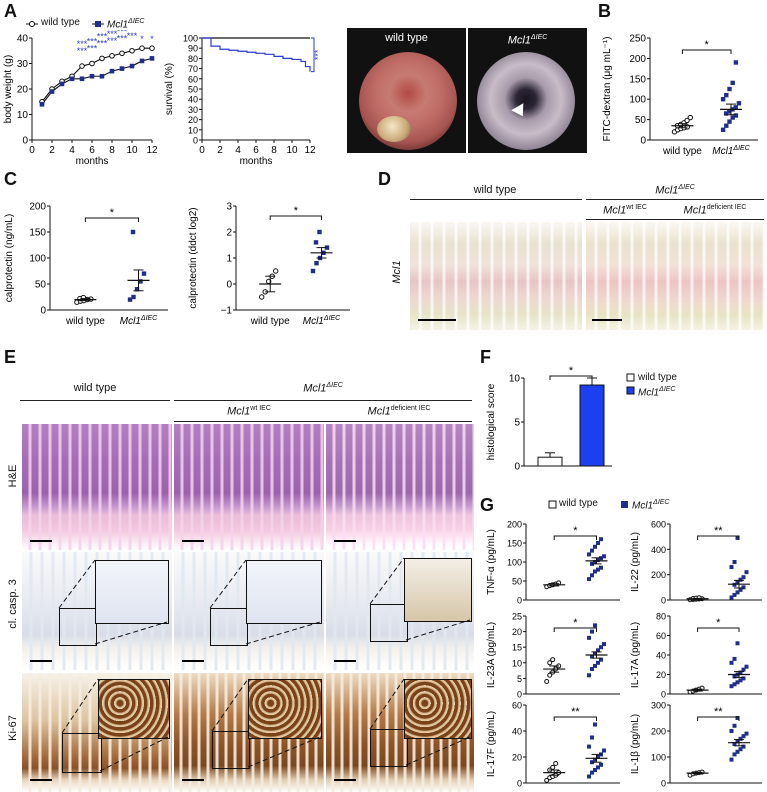  What do you see at coordinates (715, 210) in the screenshot?
I see `d-sub-def: Mcl1deficient IEC` at bounding box center [715, 210].